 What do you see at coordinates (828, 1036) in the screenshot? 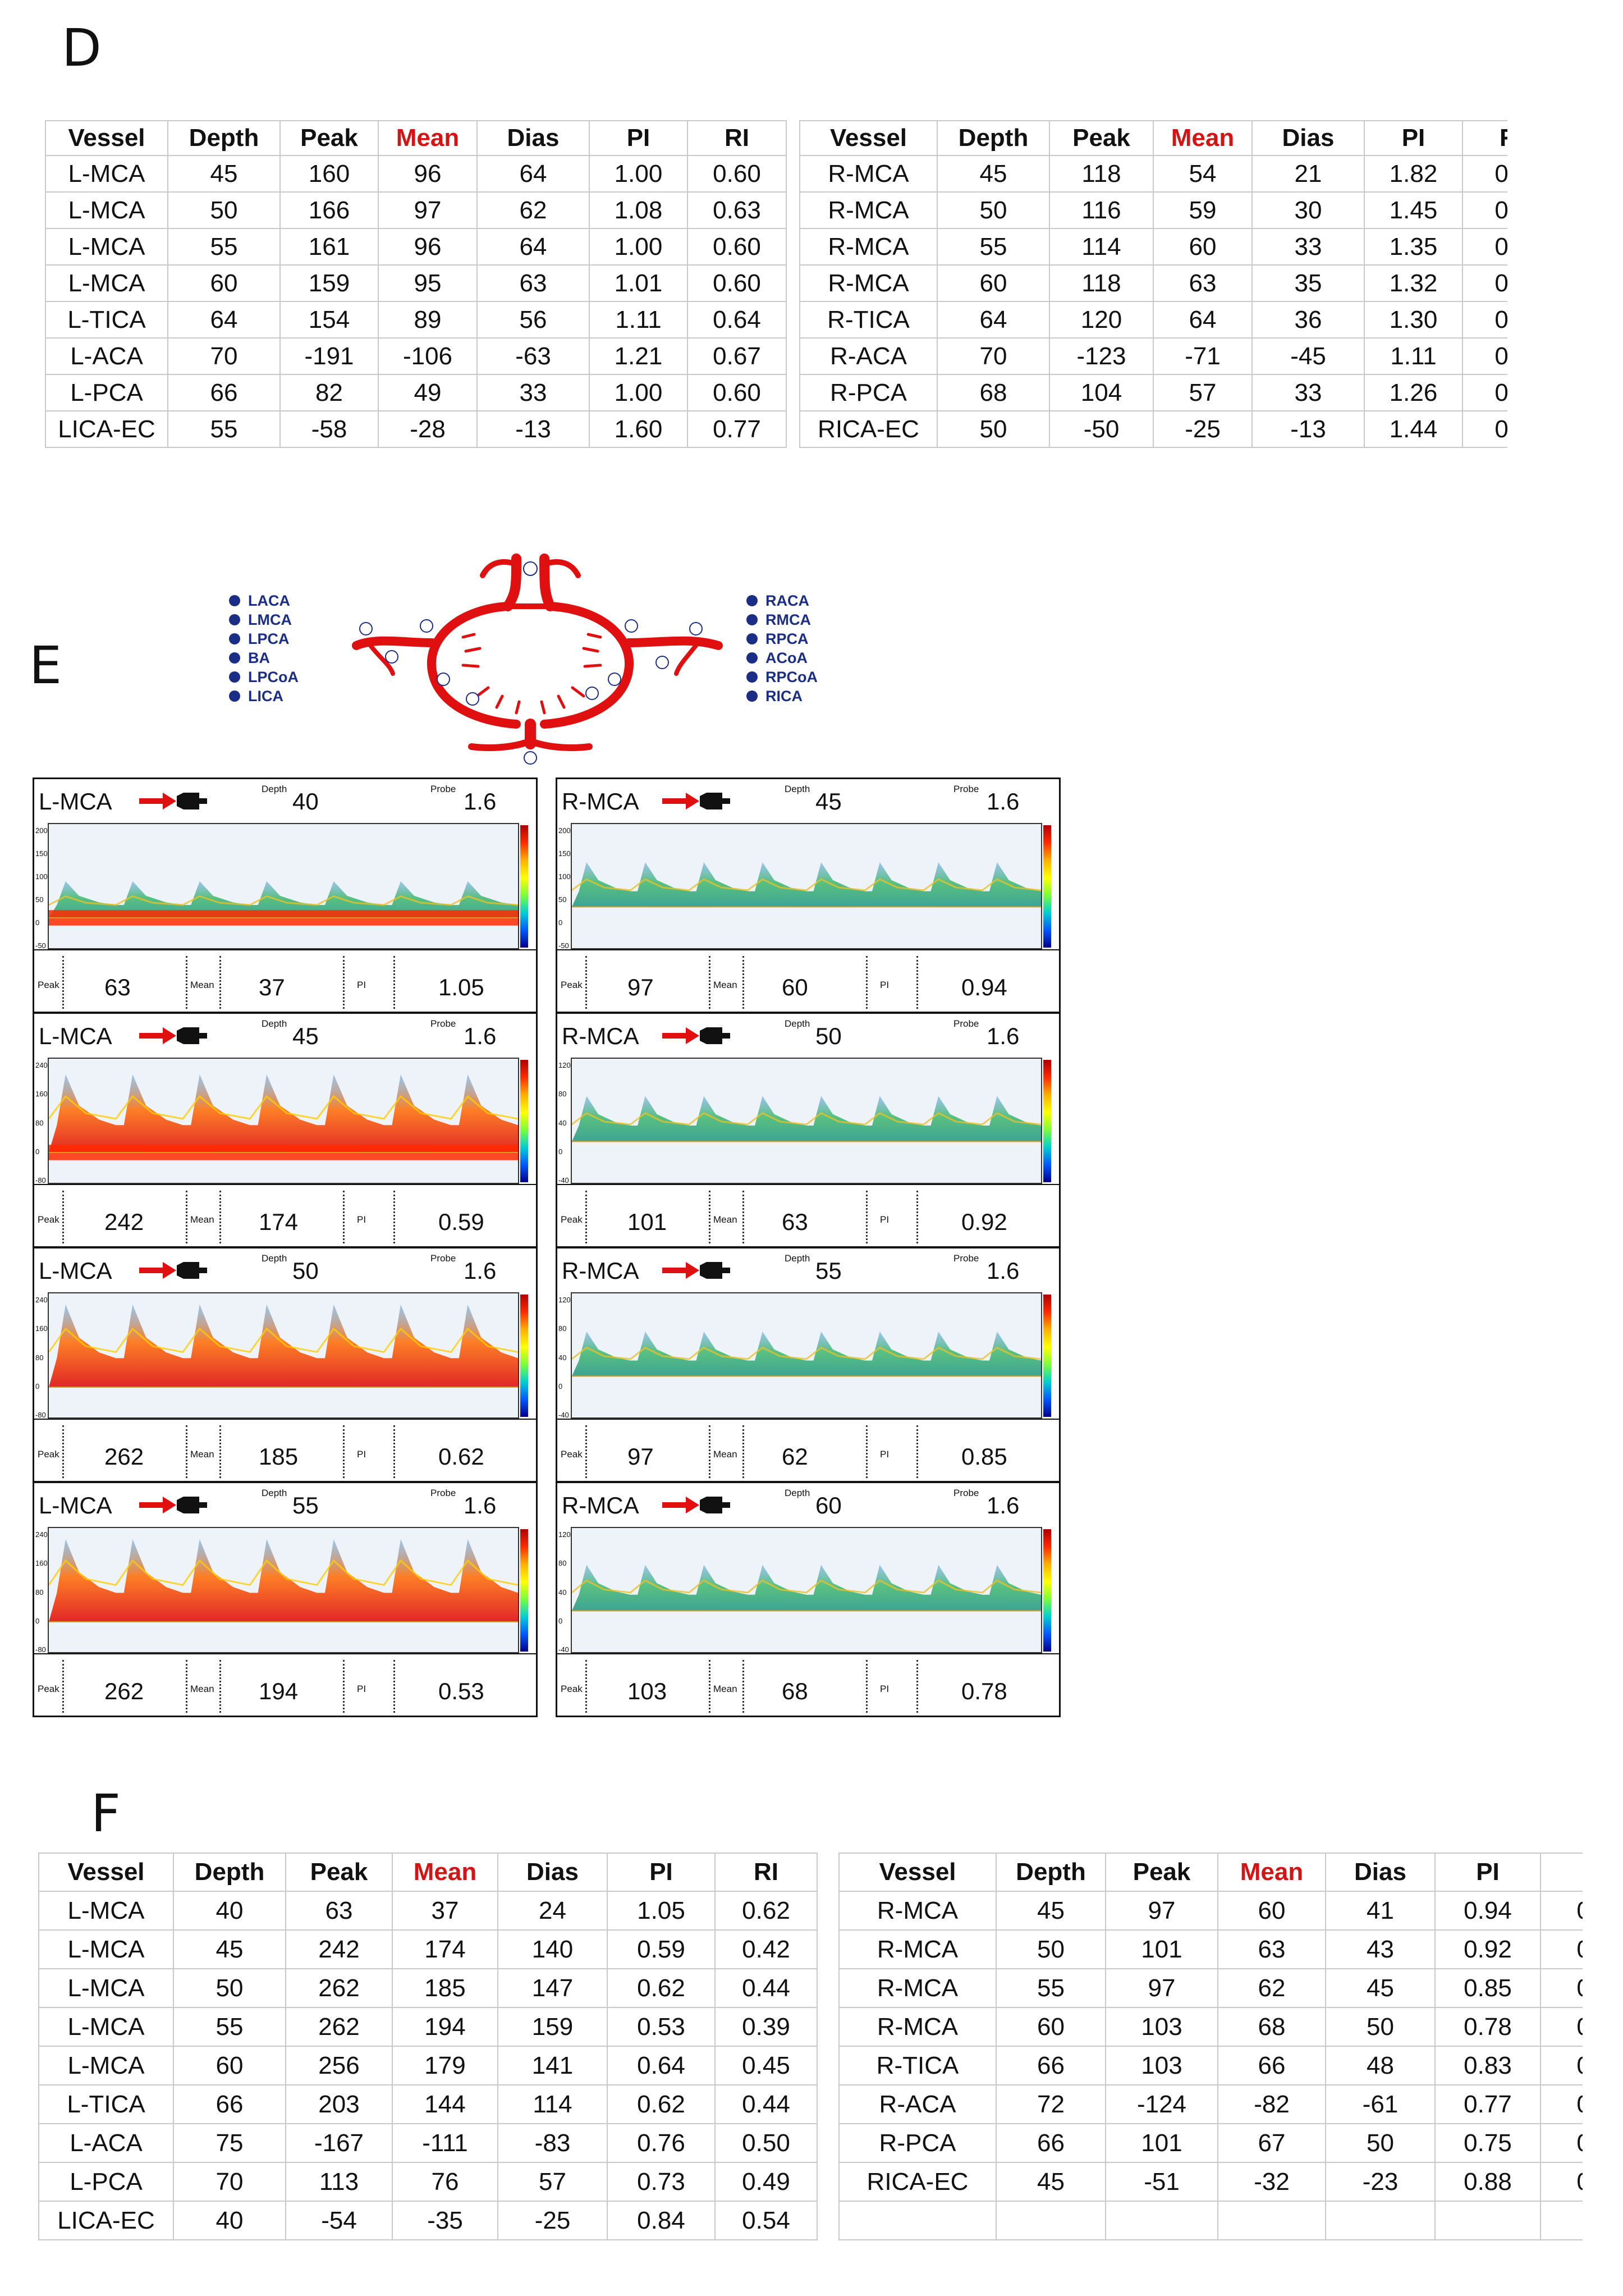
I see `depth-value: 50` at bounding box center [828, 1036].